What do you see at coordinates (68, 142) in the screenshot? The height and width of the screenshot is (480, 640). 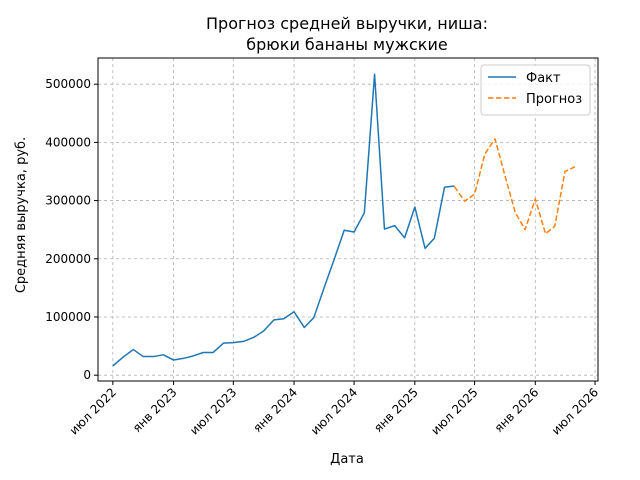 I see `y-tick-label: 400000` at bounding box center [68, 142].